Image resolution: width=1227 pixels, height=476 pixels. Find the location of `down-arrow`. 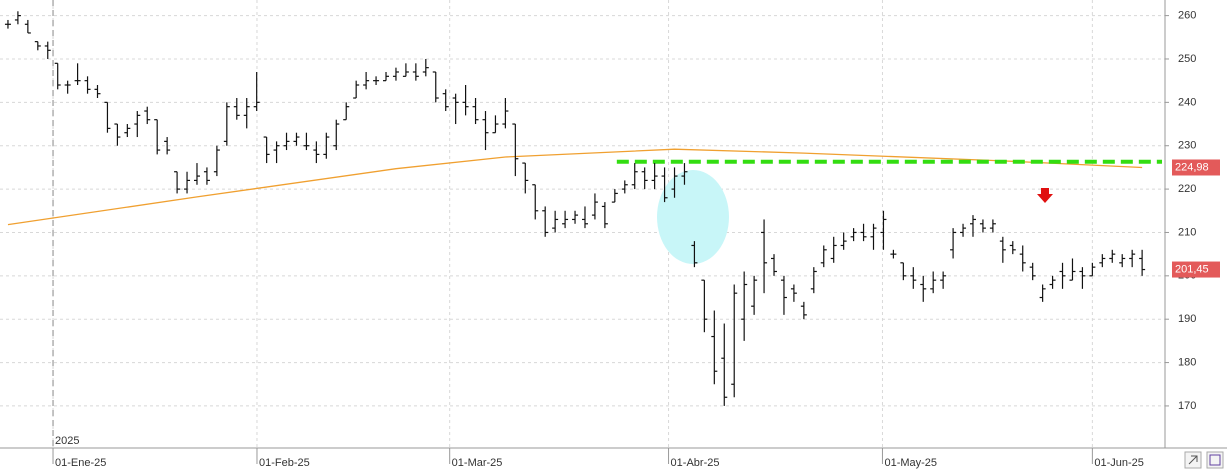

down-arrow is located at coordinates (1045, 195).